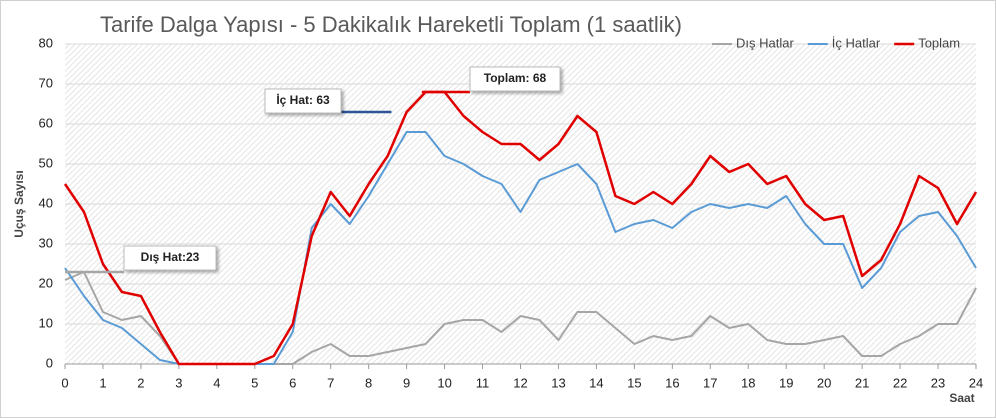  What do you see at coordinates (900, 382) in the screenshot?
I see `x-tick-label: 22` at bounding box center [900, 382].